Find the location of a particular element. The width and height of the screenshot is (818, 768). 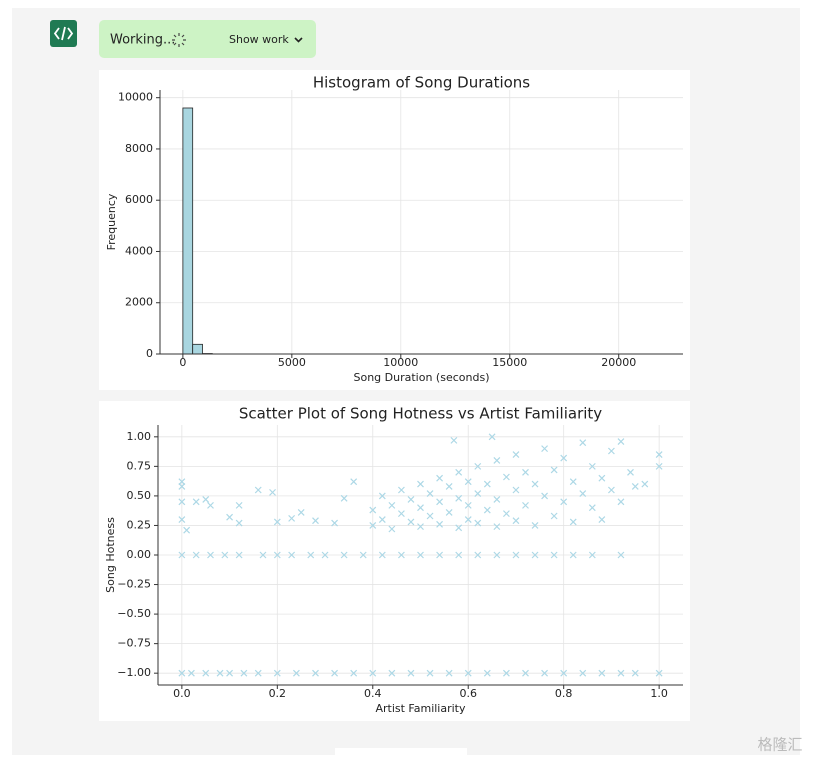

y-axis-label: Frequency is located at coordinates (111, 221).